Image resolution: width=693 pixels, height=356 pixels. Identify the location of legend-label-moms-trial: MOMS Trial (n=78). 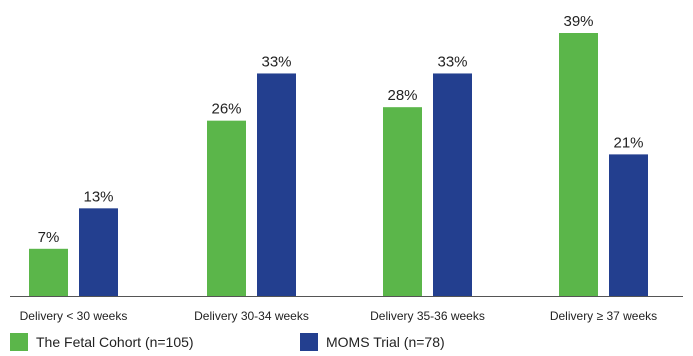
(385, 342).